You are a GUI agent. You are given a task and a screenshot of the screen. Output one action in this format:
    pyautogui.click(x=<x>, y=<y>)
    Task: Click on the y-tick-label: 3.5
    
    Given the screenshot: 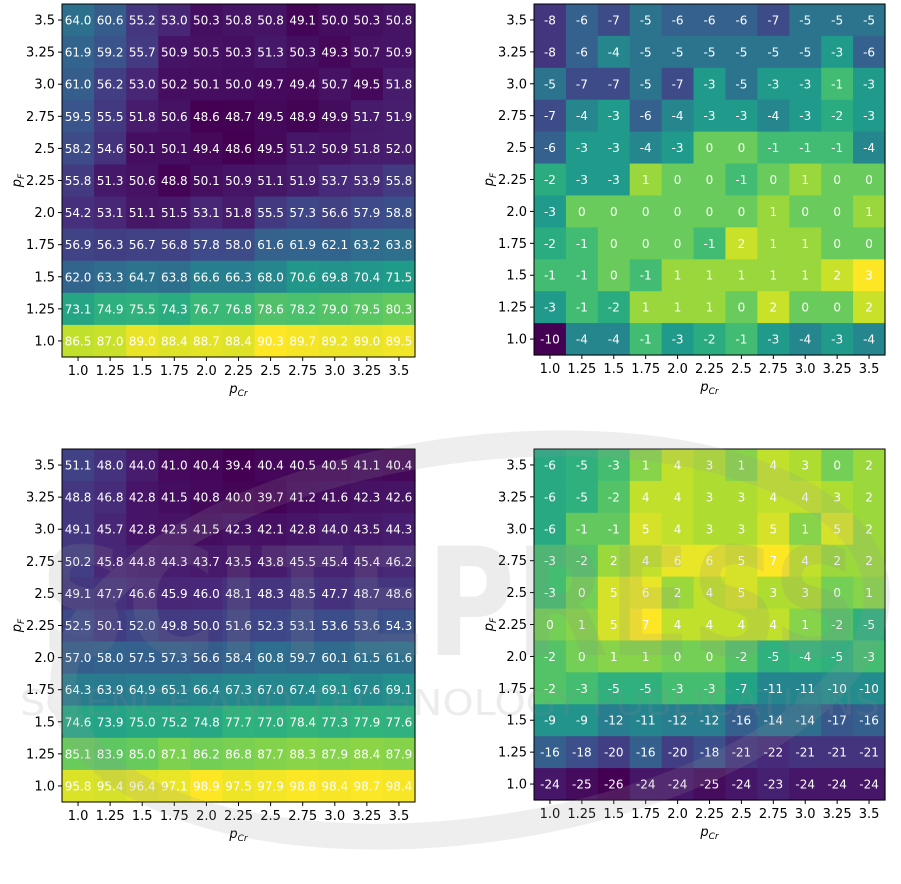 What is the action you would take?
    pyautogui.click(x=516, y=465)
    